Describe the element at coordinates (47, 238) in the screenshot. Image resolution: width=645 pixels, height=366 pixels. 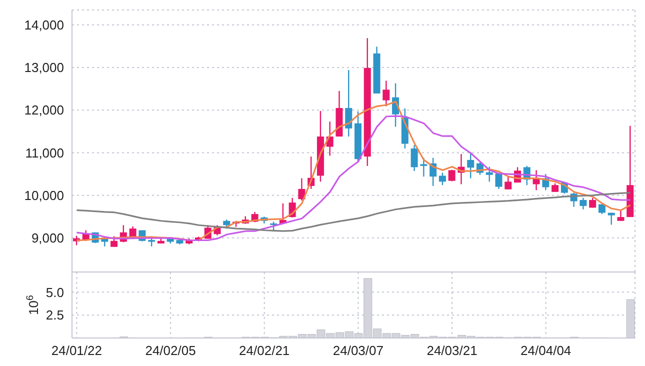
I see `y-tick-label: 9,000` at that location.